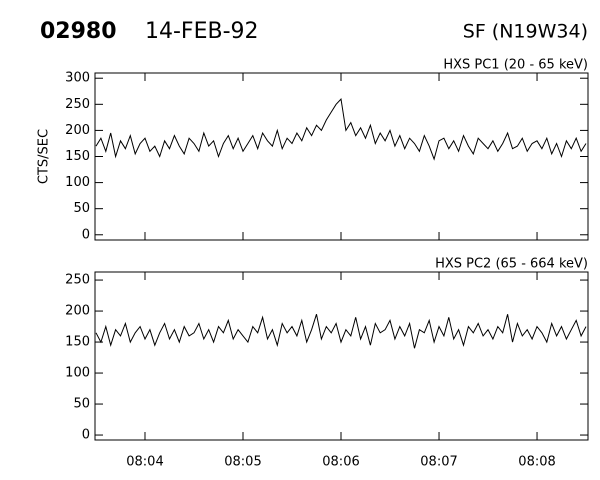 This screenshot has height=480, width=600. Describe the element at coordinates (242, 462) in the screenshot. I see `x-tick-label: 08:05` at that location.